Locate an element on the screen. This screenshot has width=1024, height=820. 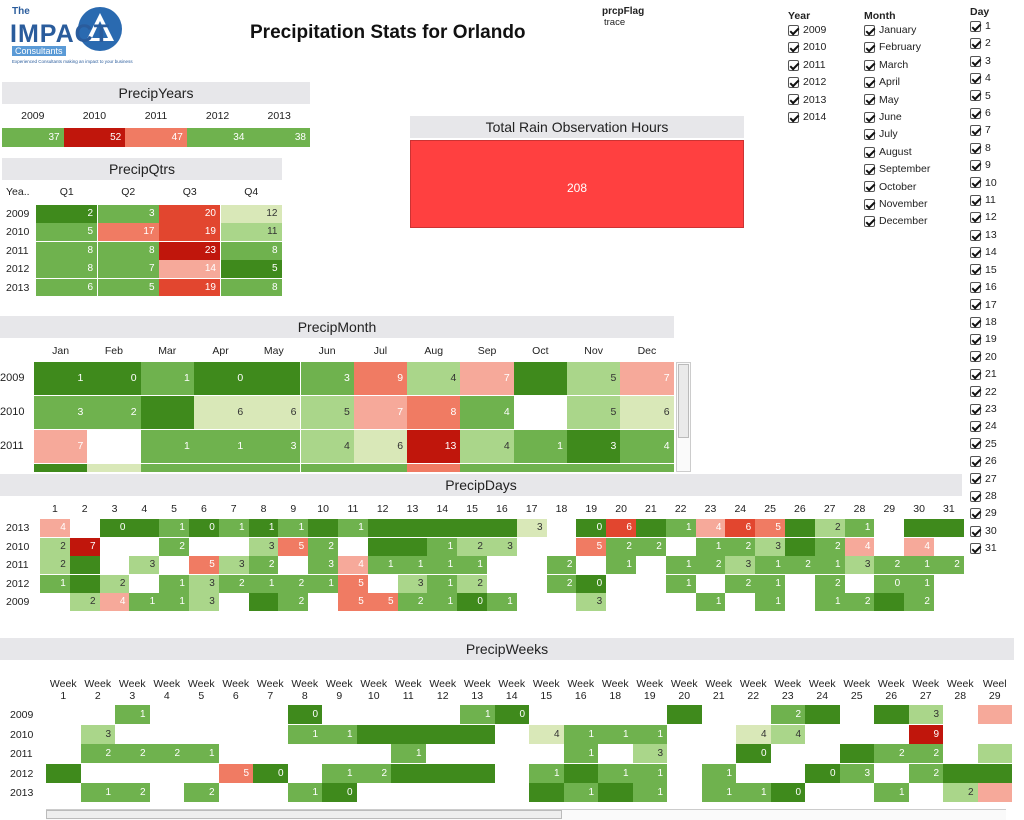
quarter-cell: 19 is located at coordinates (189, 232).